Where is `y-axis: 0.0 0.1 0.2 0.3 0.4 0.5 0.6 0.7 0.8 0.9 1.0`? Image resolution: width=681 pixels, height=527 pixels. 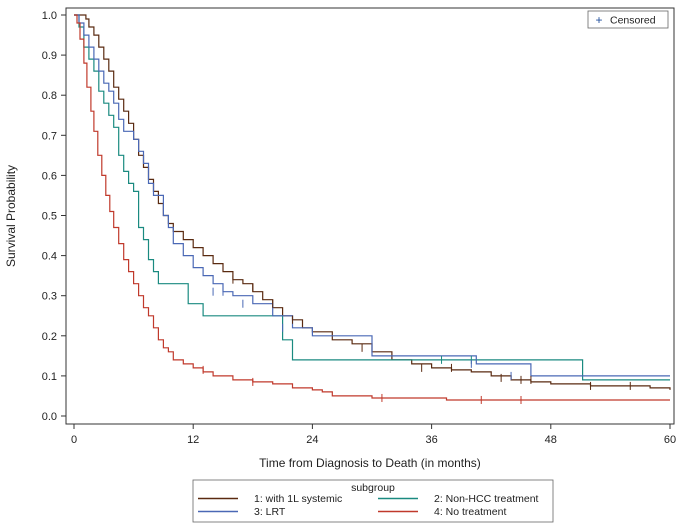
y-axis: 0.0 0.1 0.2 0.3 0.4 0.5 0.6 0.7 0.8 0.9 1.0 is located at coordinates (54, 216).